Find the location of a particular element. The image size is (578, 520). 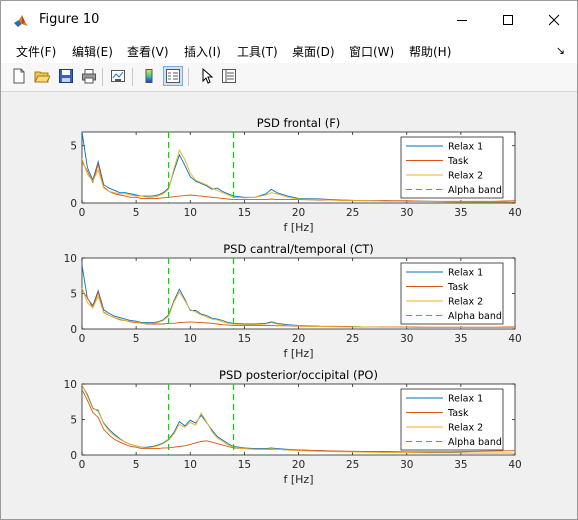

print-icon is located at coordinates (89, 76).